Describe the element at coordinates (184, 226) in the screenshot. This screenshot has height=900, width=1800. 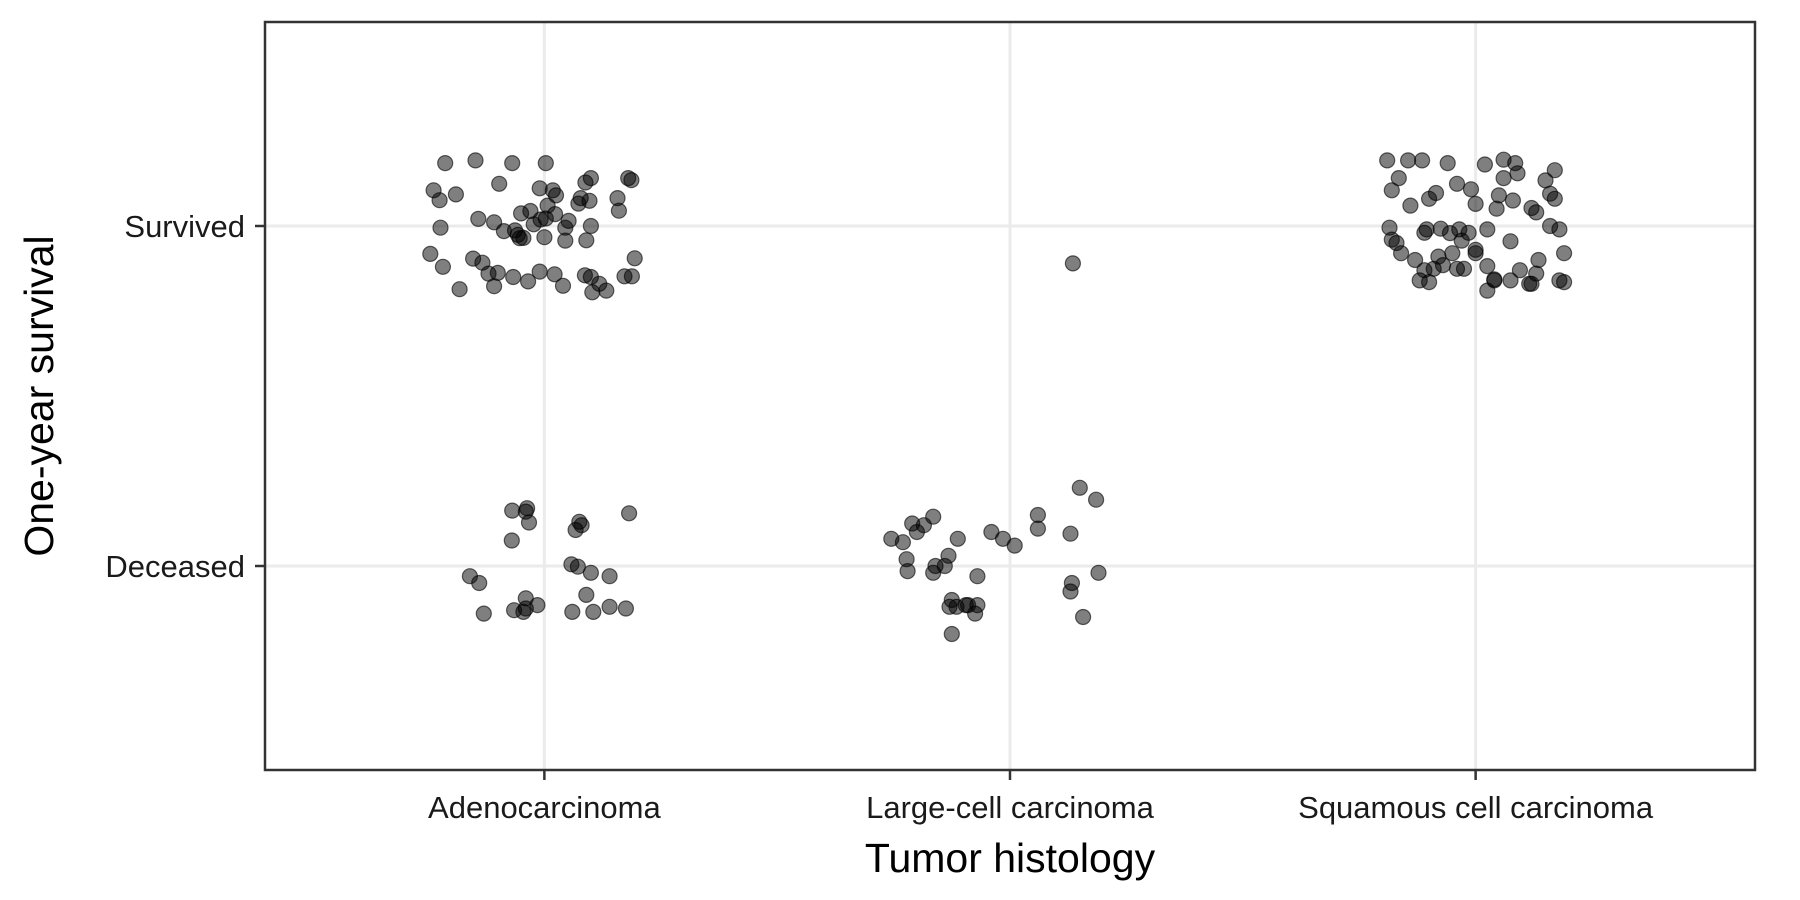
I see `y-tick-label: Survived` at that location.